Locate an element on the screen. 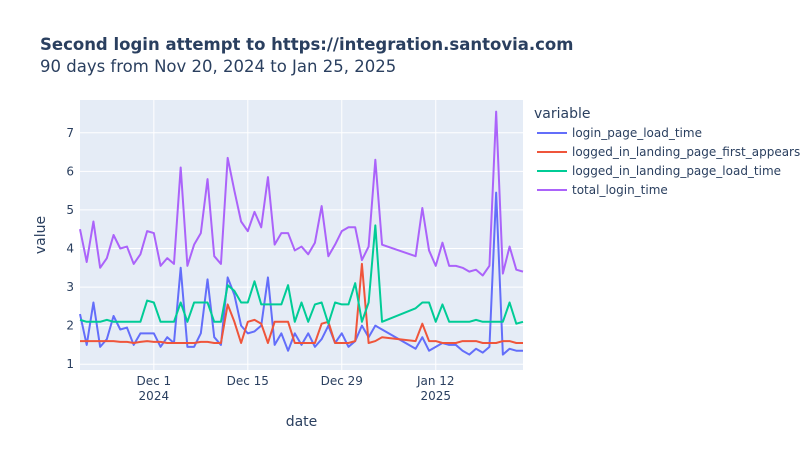 Image resolution: width=800 pixels, height=450 pixels. x-tick-label: Dec 1 is located at coordinates (153, 381).